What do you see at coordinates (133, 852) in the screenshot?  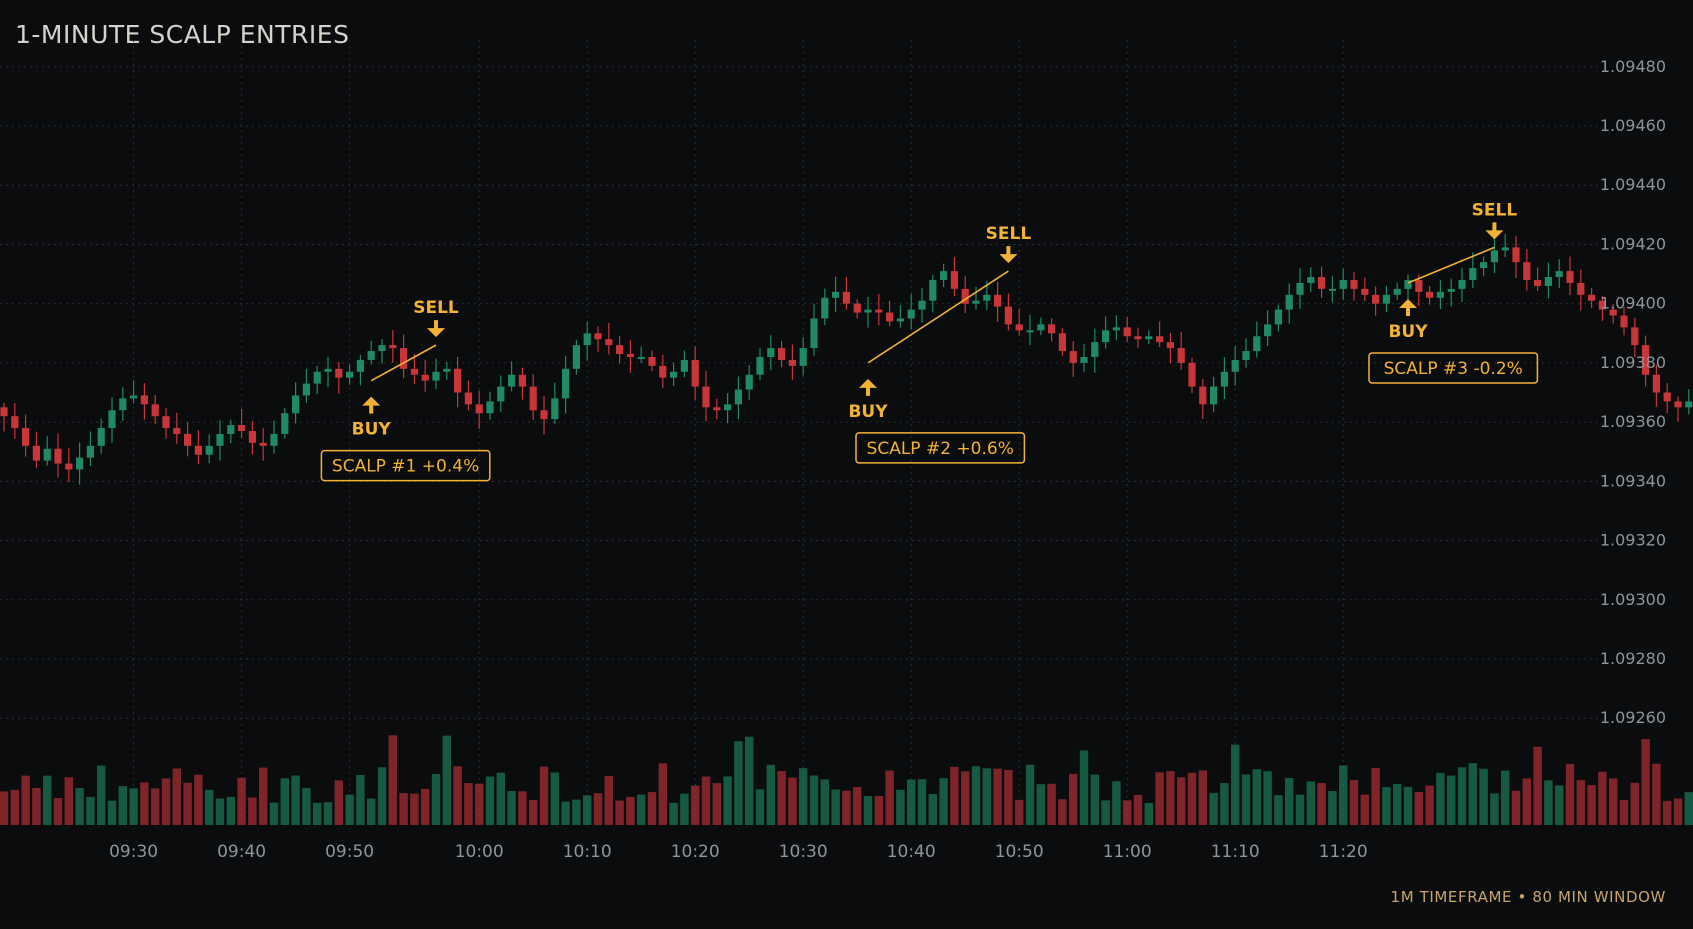 I see `x-tick-label: 09:30` at bounding box center [133, 852].